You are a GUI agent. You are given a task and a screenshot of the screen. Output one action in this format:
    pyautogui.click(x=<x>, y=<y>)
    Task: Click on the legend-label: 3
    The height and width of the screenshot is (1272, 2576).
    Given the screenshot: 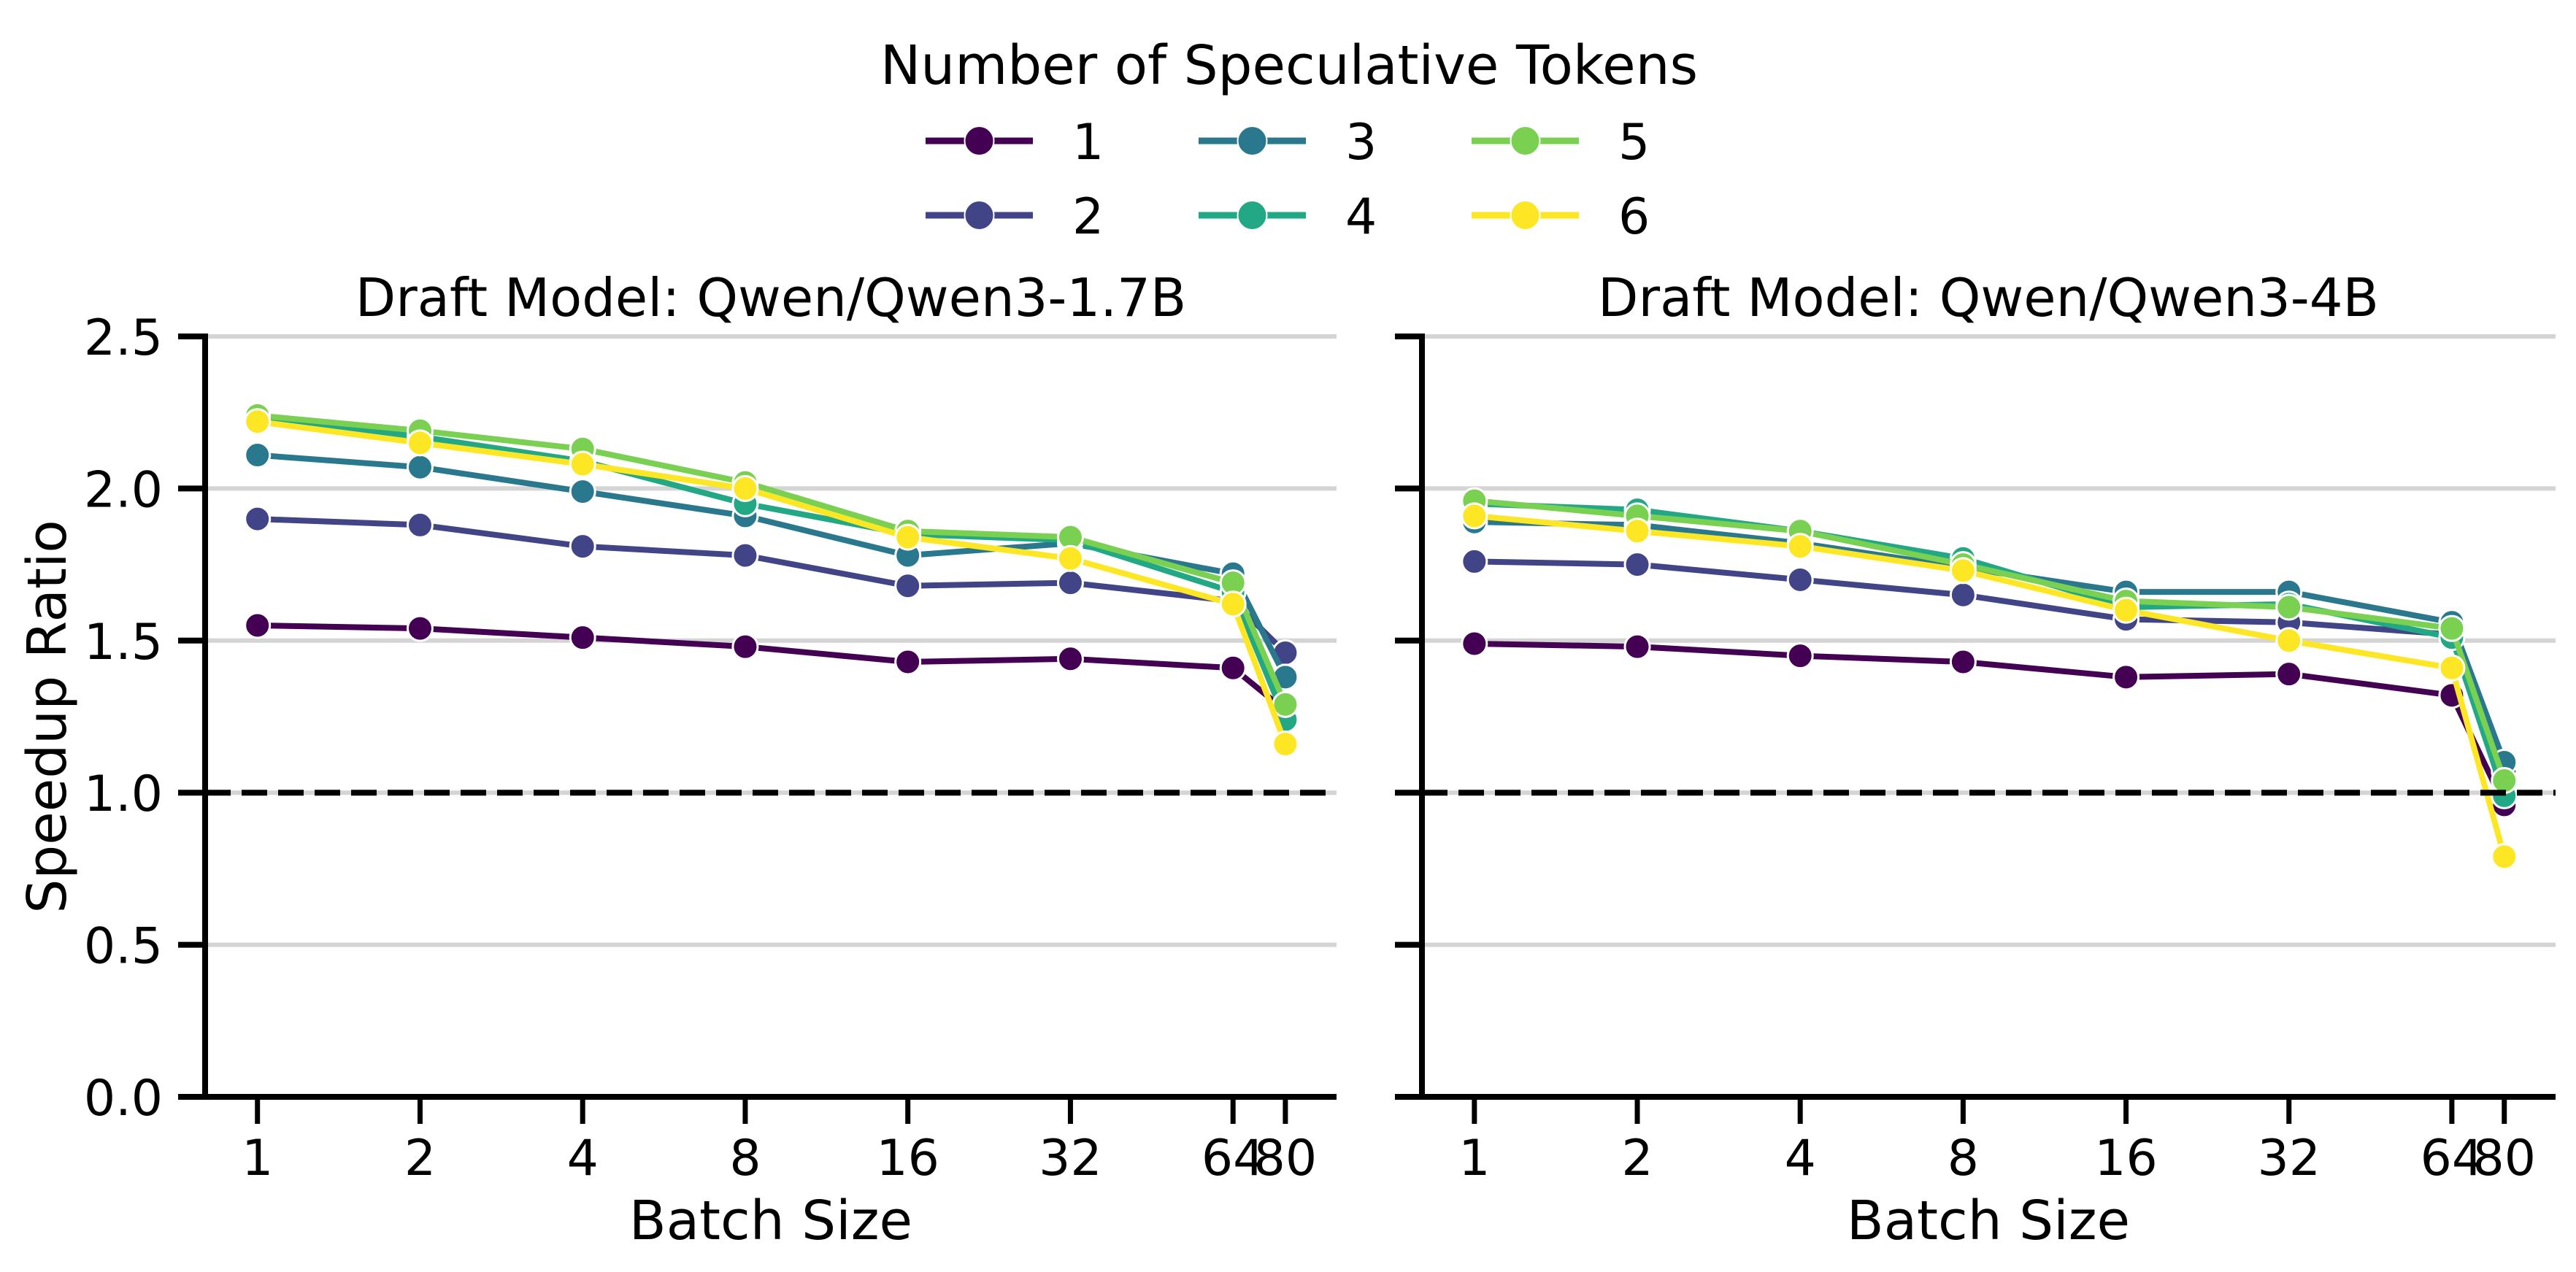 What is the action you would take?
    pyautogui.click(x=1361, y=142)
    